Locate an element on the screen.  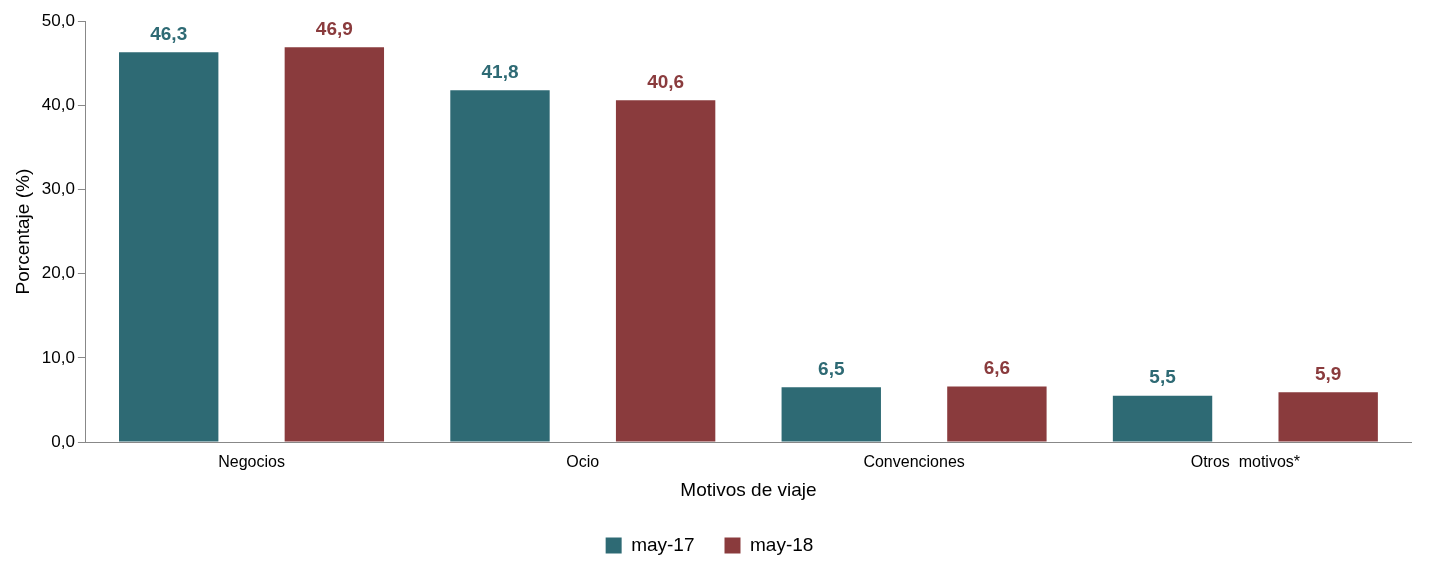
data-label: 41,8 is located at coordinates (500, 71).